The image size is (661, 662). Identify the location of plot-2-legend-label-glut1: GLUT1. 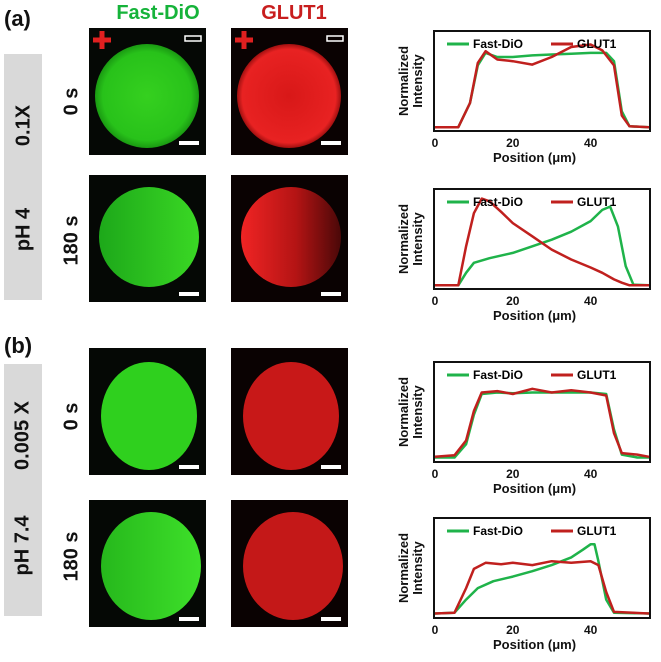
(597, 375).